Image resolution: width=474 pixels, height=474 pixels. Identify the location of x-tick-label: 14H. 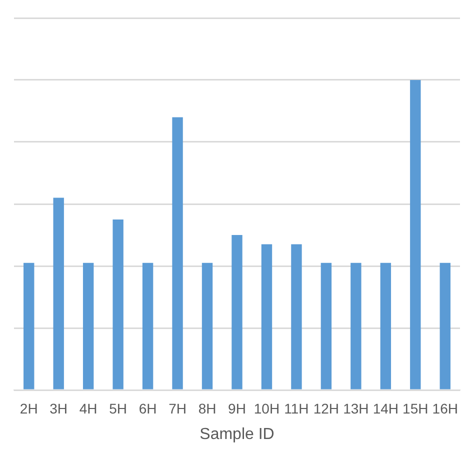
(385, 408).